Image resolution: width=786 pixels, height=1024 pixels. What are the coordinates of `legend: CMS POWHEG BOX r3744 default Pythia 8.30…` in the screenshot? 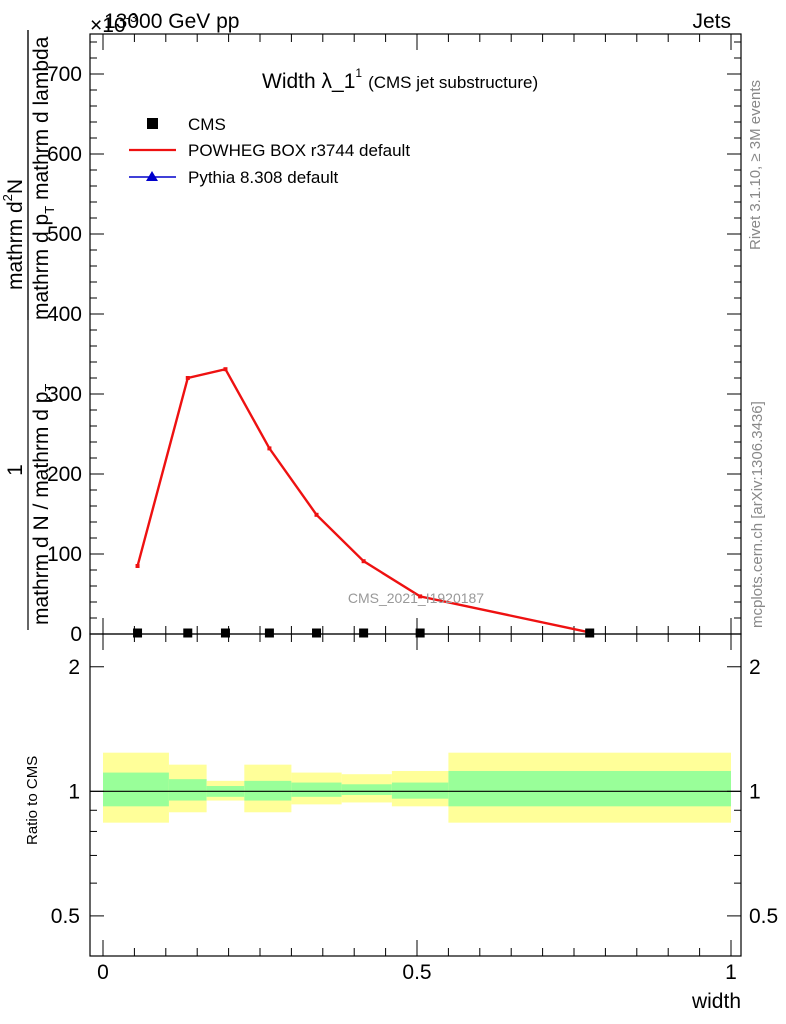 It's located at (269, 151).